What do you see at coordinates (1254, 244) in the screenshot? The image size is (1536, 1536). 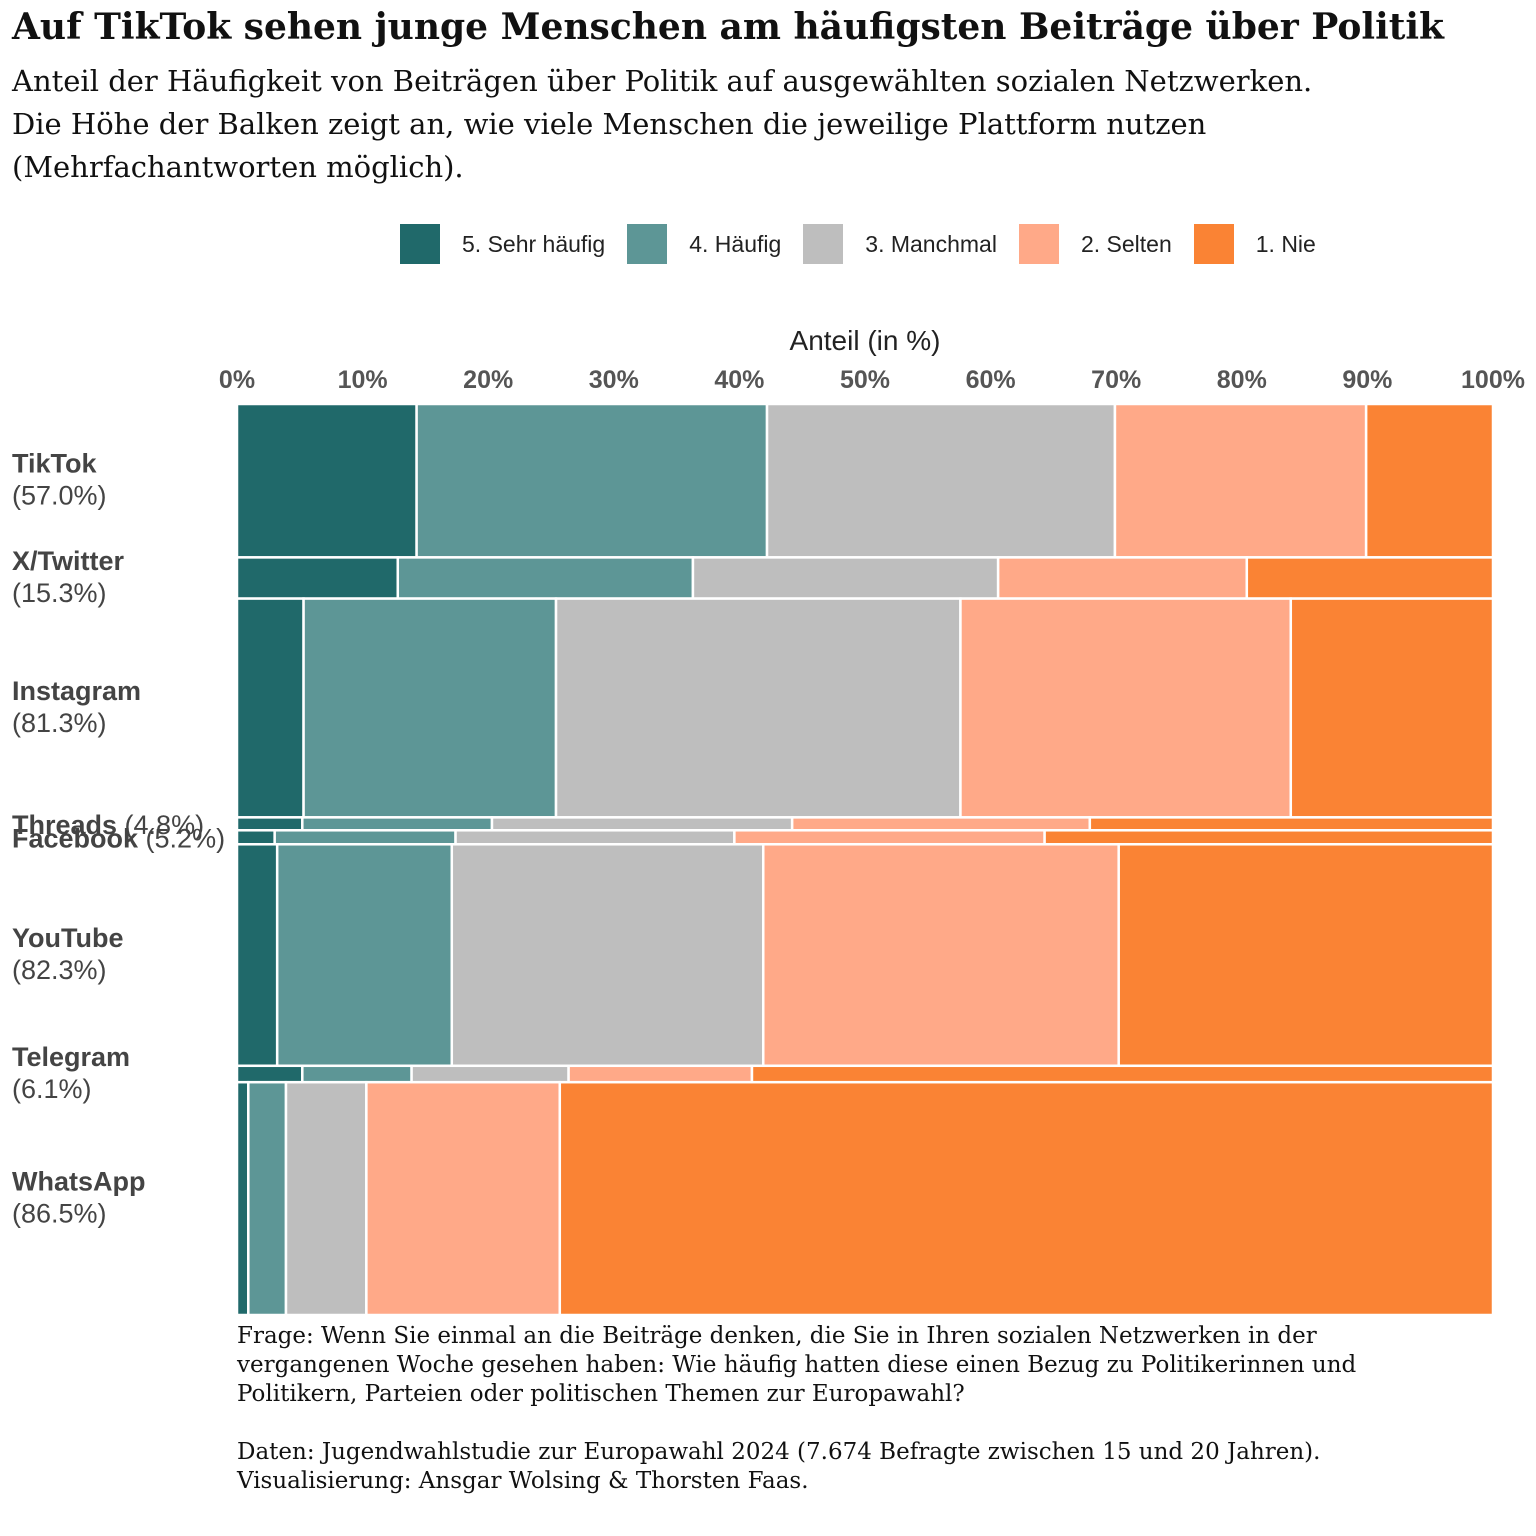 I see `legend-item-nie: 1. Nie` at bounding box center [1254, 244].